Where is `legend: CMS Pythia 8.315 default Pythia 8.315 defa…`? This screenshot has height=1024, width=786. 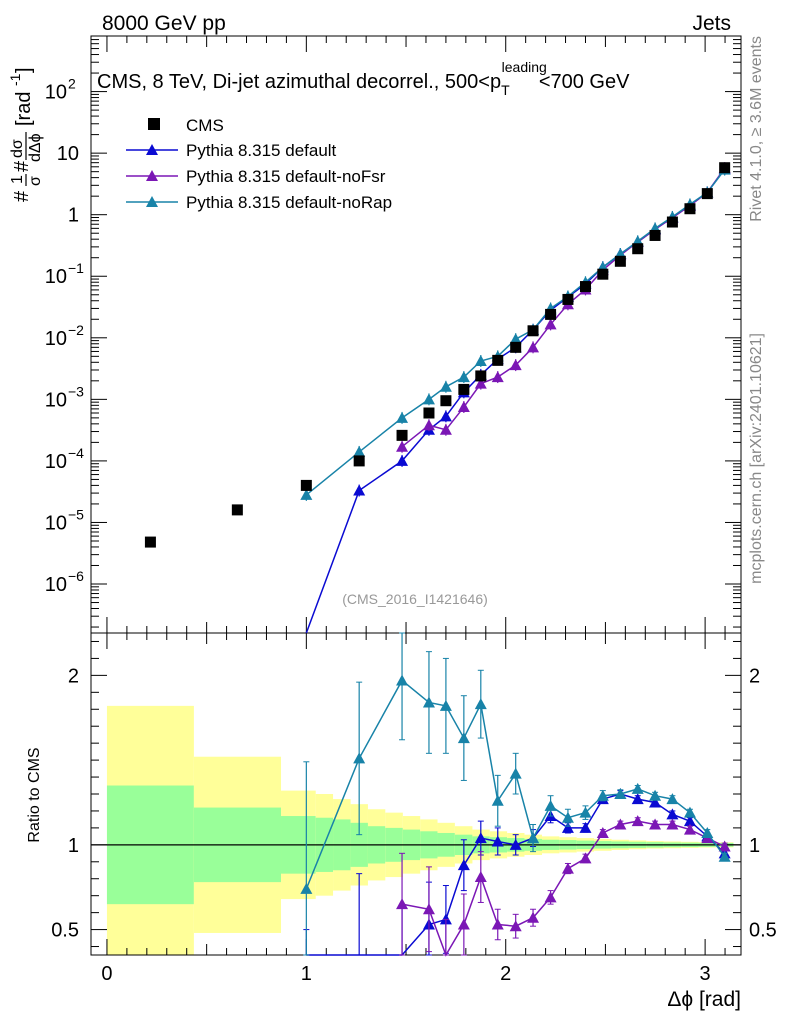
legend: CMS Pythia 8.315 default Pythia 8.315 defa… is located at coordinates (259, 164).